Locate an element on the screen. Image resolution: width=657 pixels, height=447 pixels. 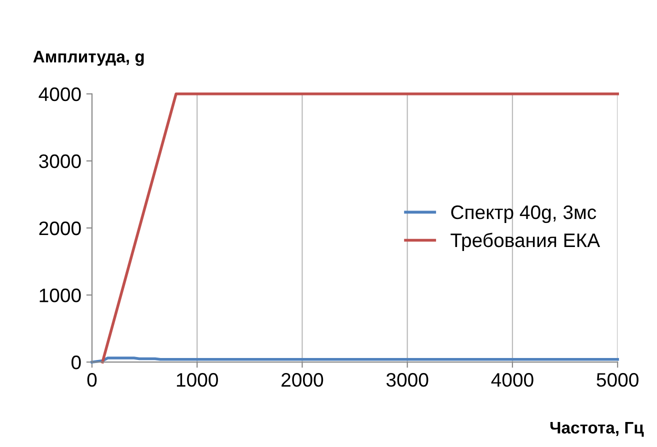
x-tick-label: 4000 is located at coordinates (512, 380).